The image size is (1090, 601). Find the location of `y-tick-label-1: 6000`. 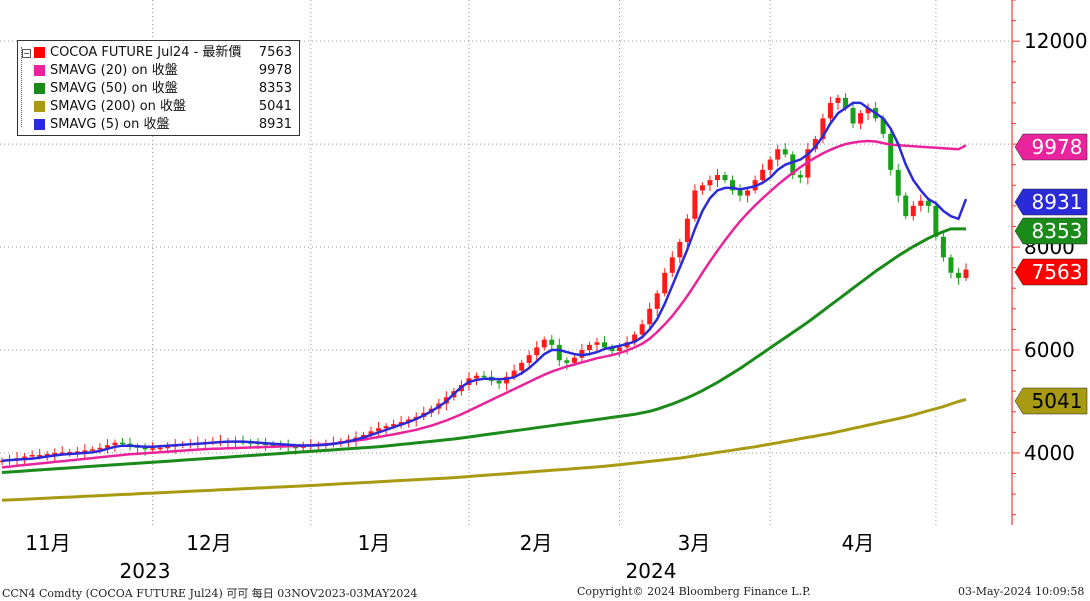

y-tick-label-1: 6000 is located at coordinates (1049, 350).